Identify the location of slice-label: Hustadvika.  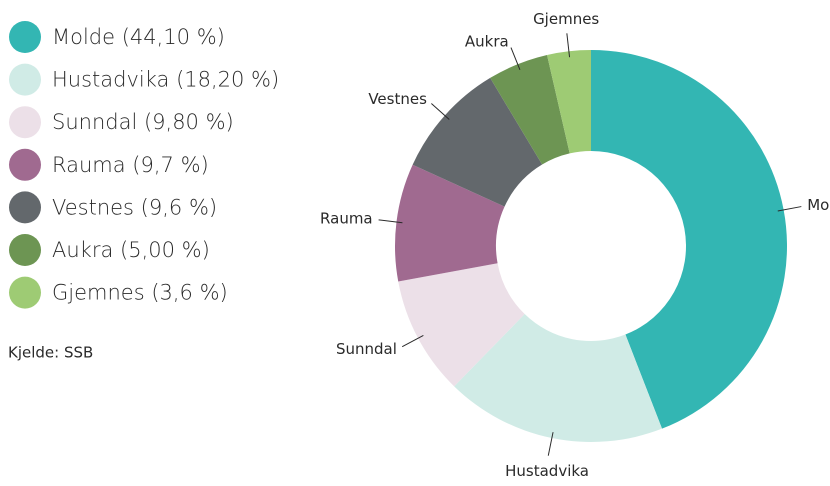
(547, 471).